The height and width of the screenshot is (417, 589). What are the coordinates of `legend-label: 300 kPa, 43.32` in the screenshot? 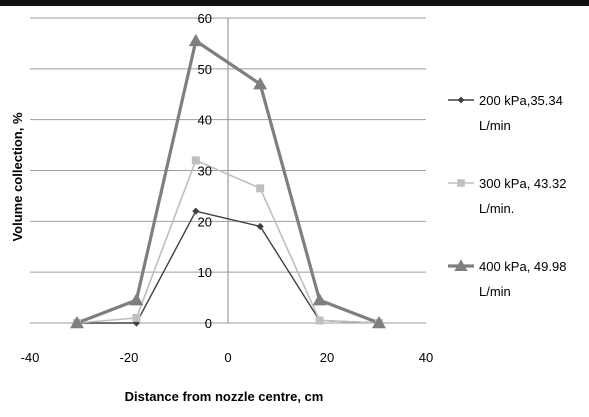 It's located at (522, 183).